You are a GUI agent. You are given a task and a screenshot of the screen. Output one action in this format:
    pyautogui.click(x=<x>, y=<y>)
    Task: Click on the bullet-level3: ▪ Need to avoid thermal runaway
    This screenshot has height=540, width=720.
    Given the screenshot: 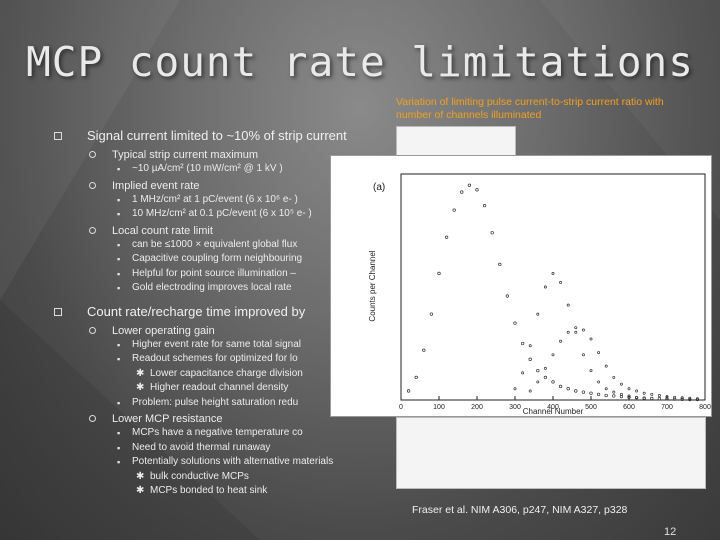 What is the action you would take?
    pyautogui.click(x=224, y=448)
    